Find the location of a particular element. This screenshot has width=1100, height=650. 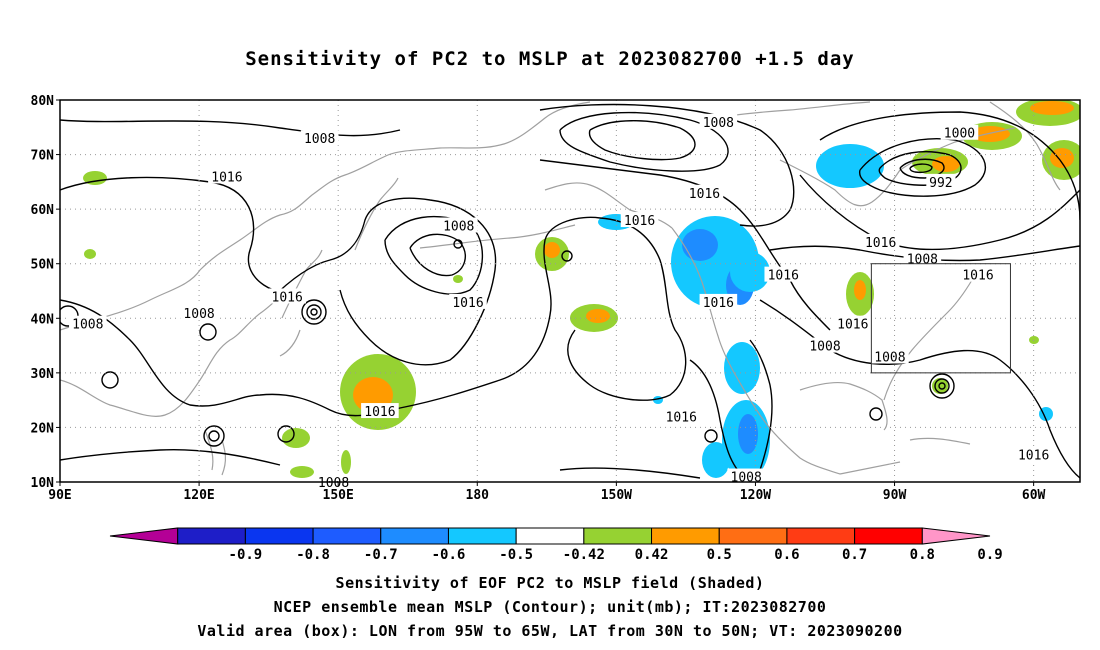

valid-area-box is located at coordinates (940, 318).